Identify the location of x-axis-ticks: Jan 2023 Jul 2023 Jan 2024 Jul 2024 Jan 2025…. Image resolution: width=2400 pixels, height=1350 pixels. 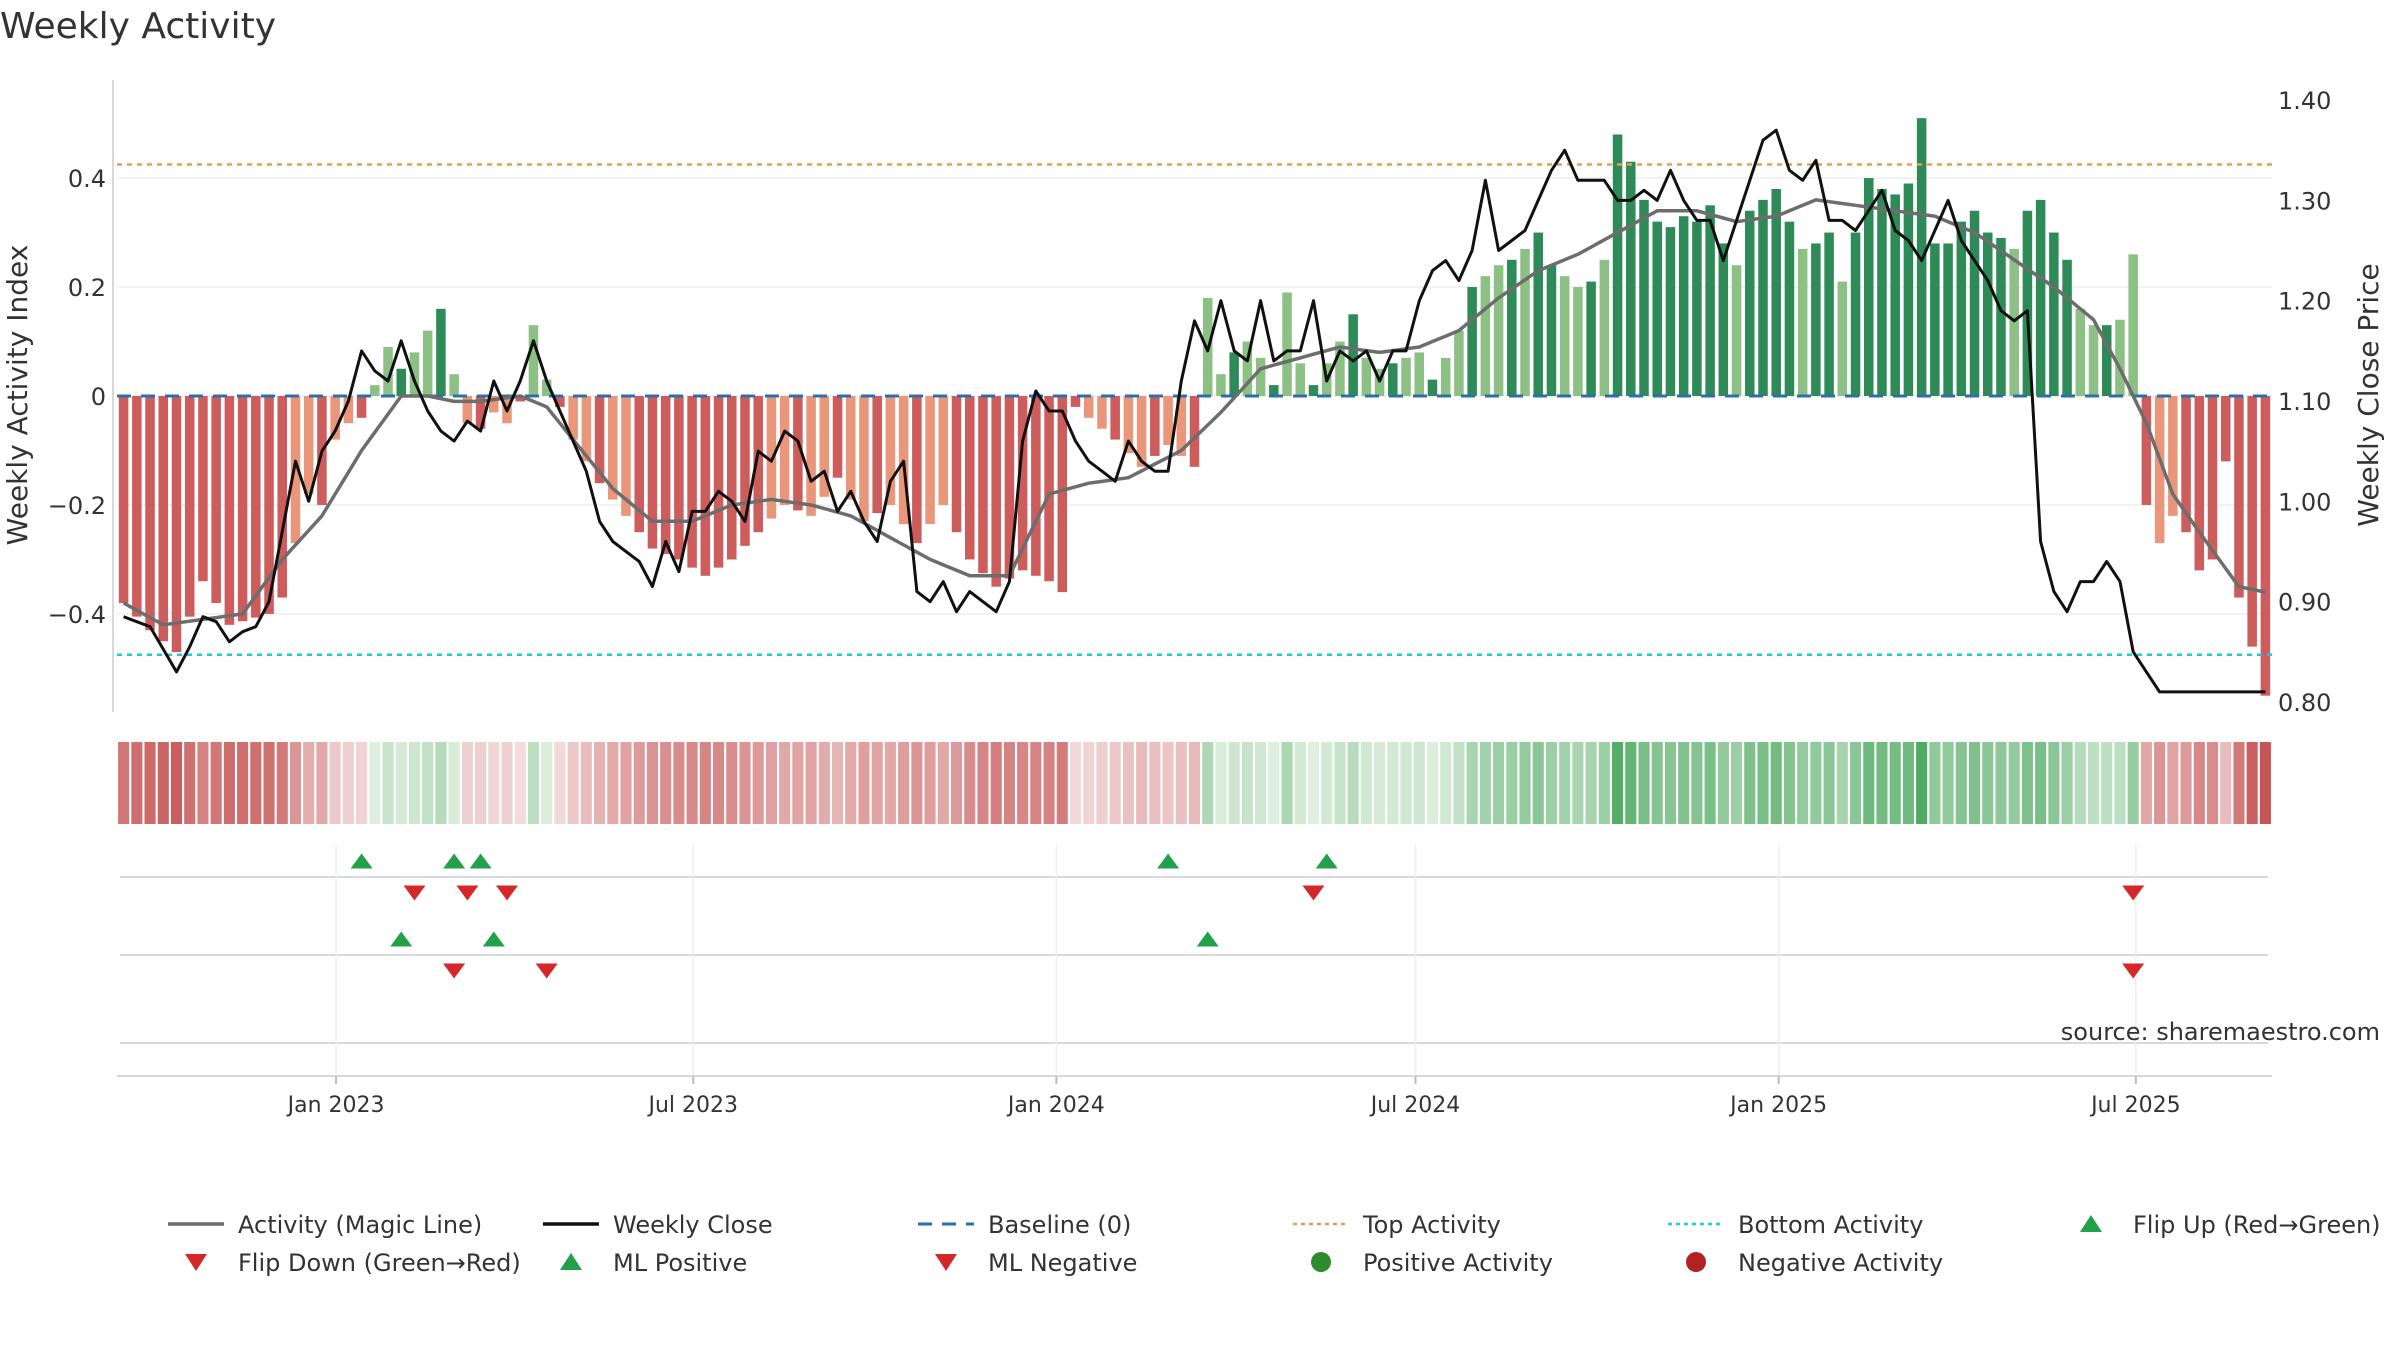
(1233, 1097).